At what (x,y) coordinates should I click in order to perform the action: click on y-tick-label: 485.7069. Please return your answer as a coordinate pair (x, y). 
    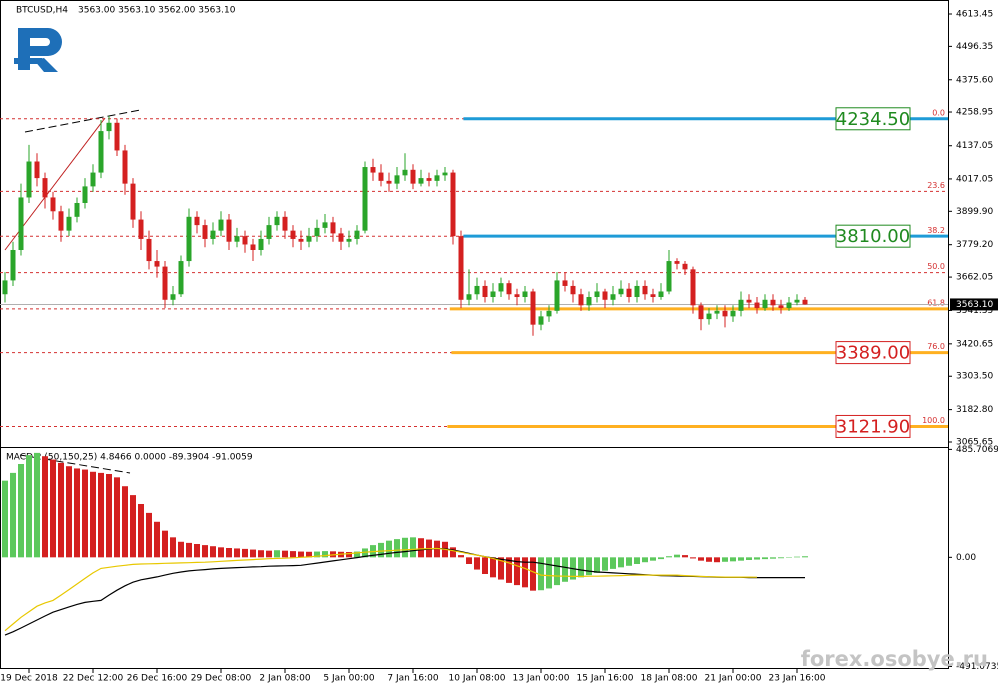
    Looking at the image, I should click on (977, 450).